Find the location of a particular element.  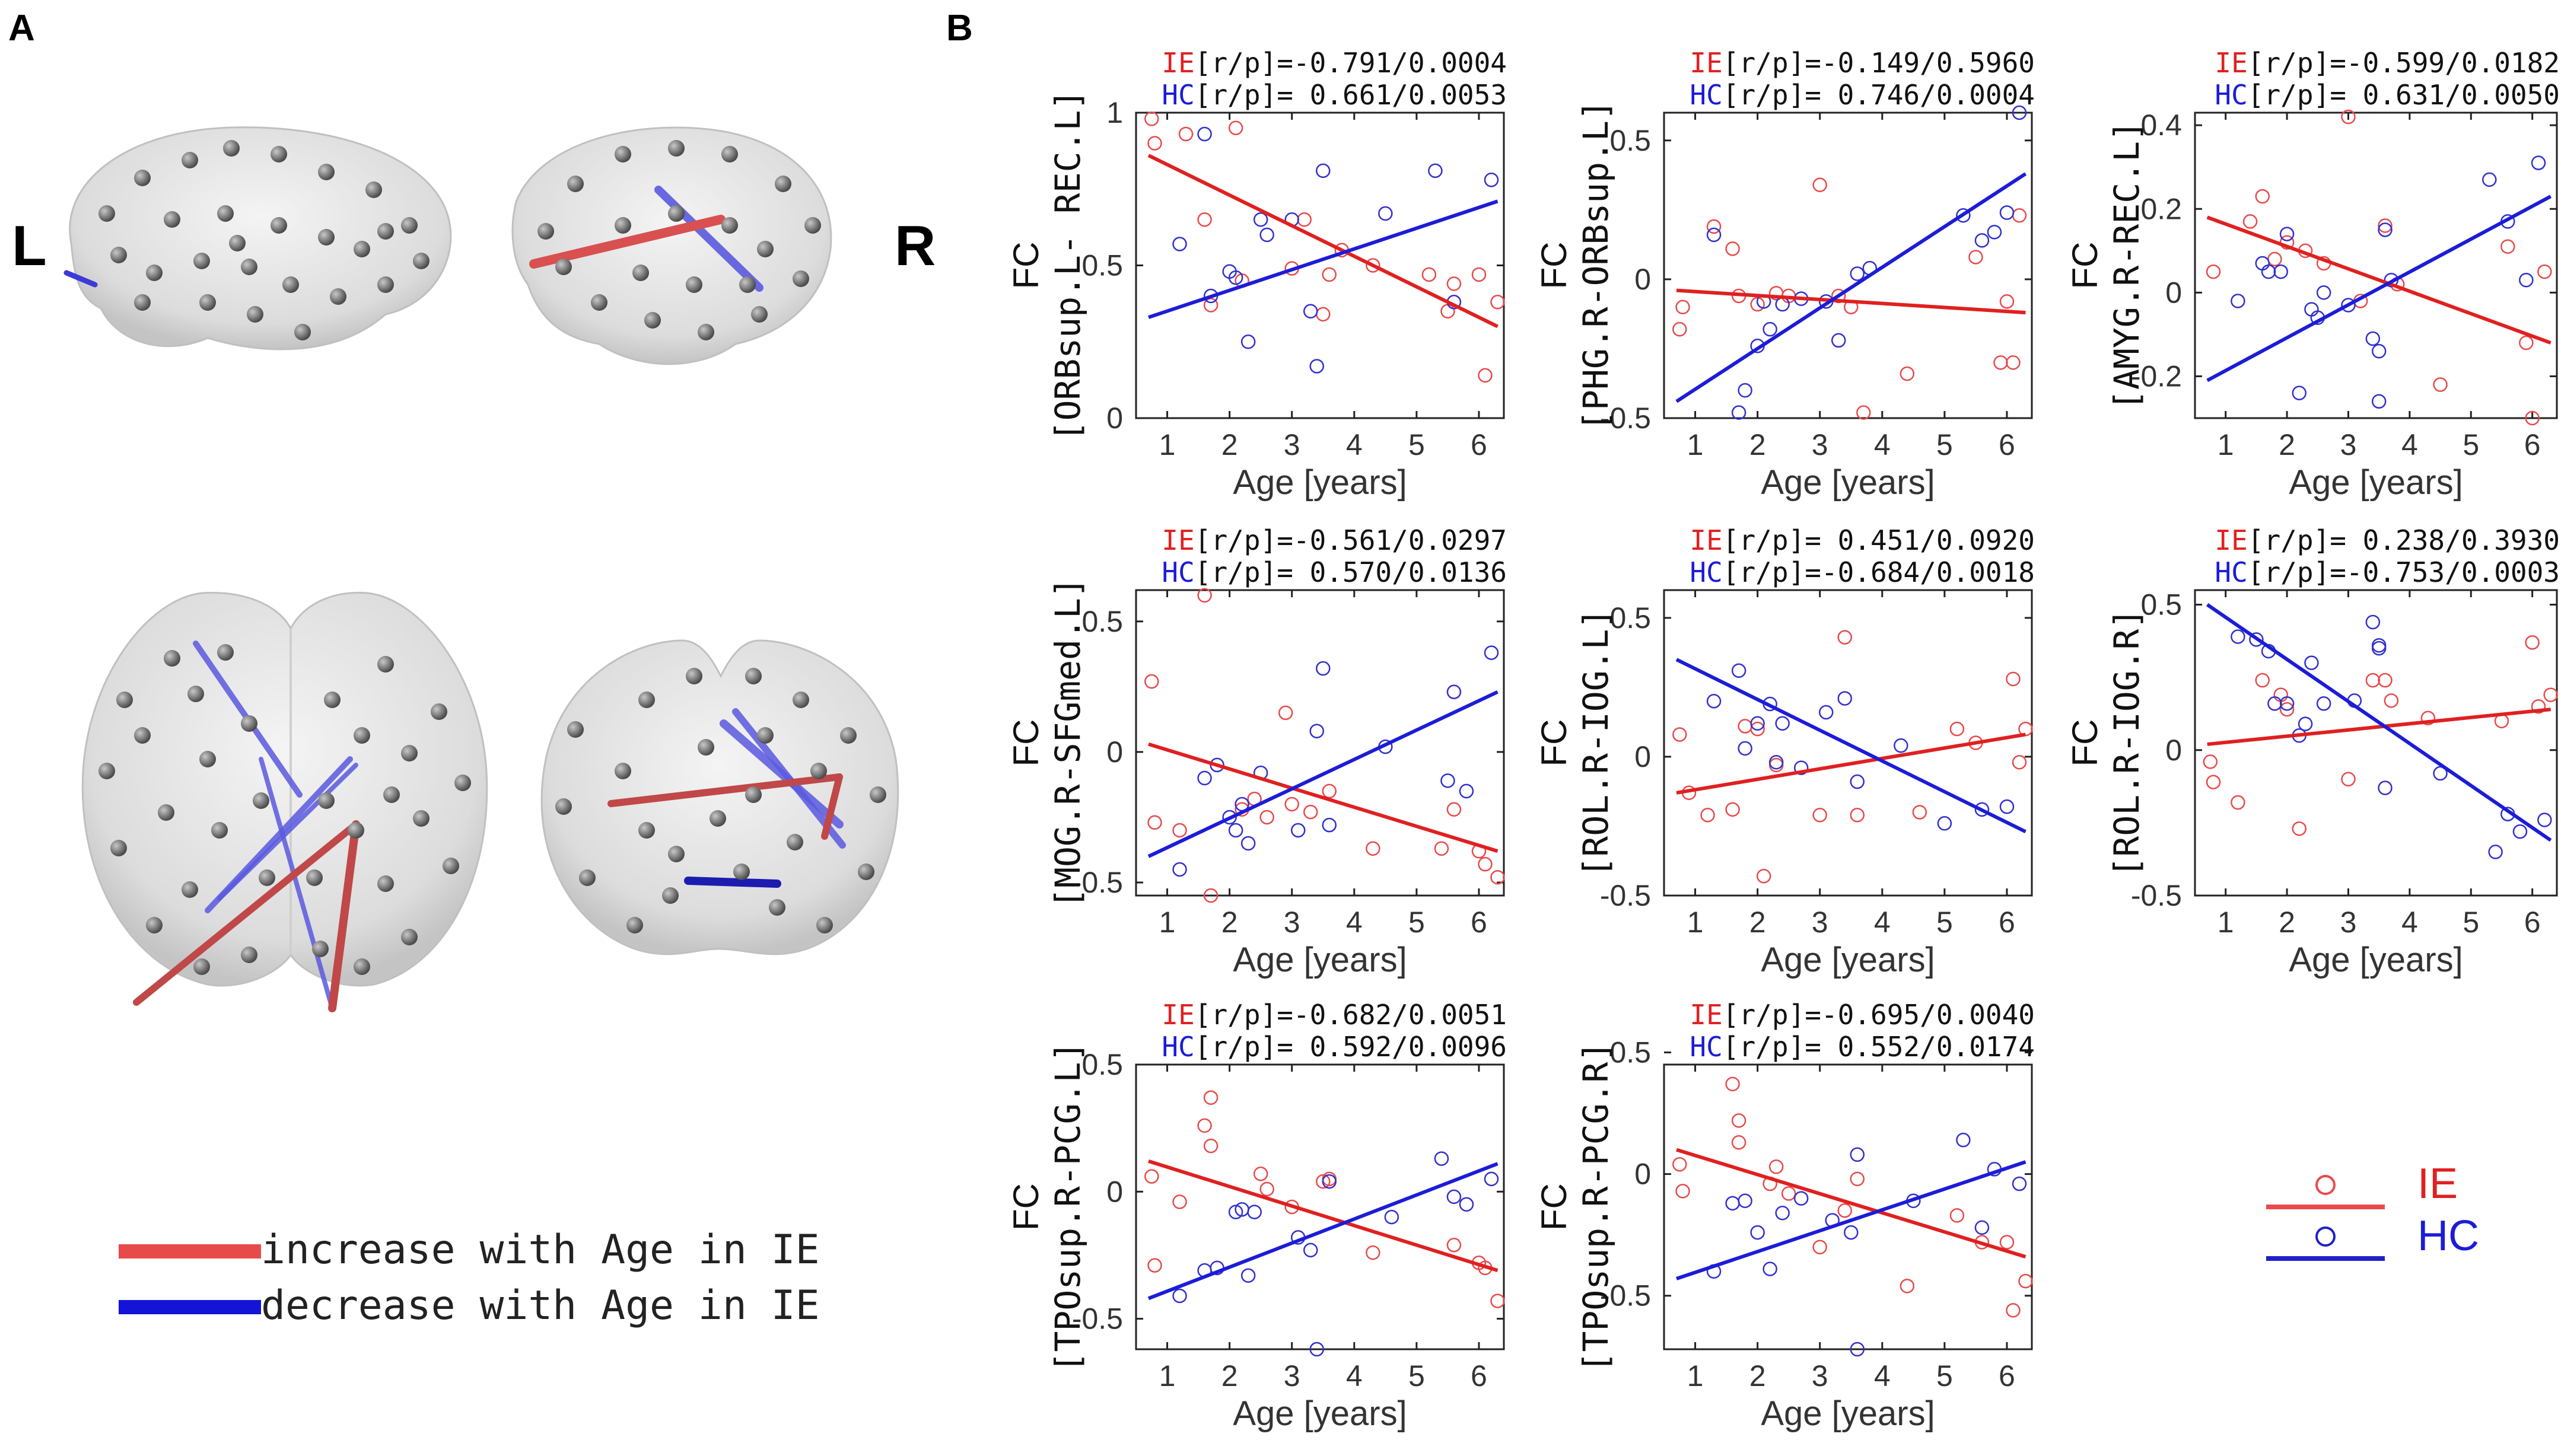

hc-stat-annotation: HC[r/p]= 0.552/0.0174 is located at coordinates (1862, 1047).